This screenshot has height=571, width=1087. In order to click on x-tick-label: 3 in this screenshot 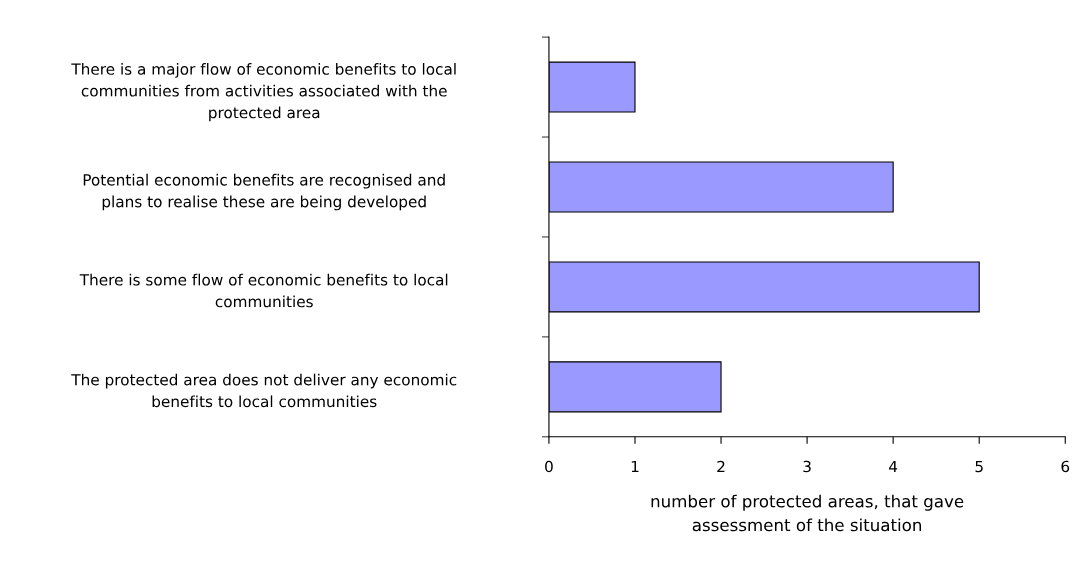, I will do `click(807, 466)`.